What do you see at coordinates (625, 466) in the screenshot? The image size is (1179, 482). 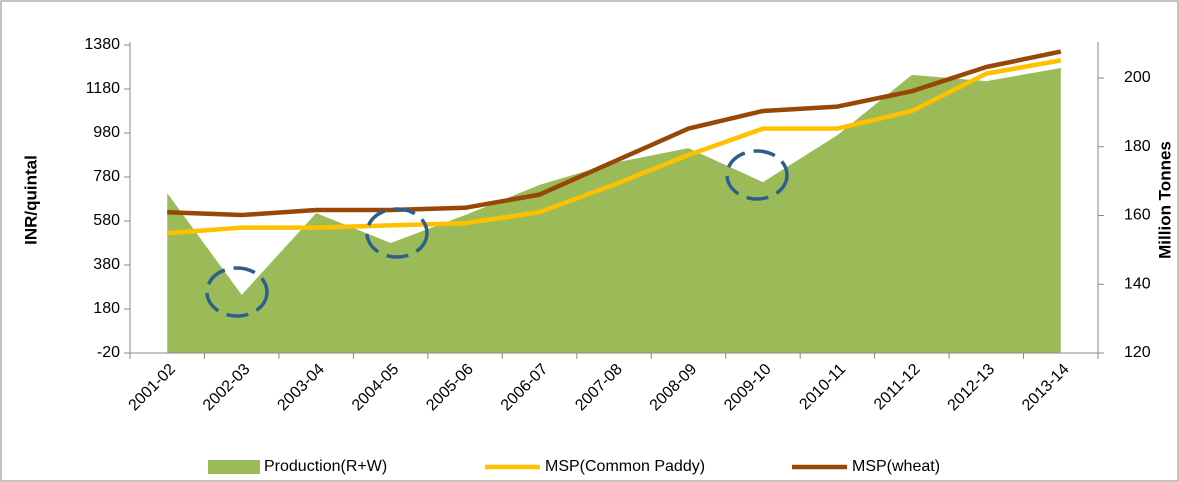 I see `legend-label: MSP(Common Paddy)` at bounding box center [625, 466].